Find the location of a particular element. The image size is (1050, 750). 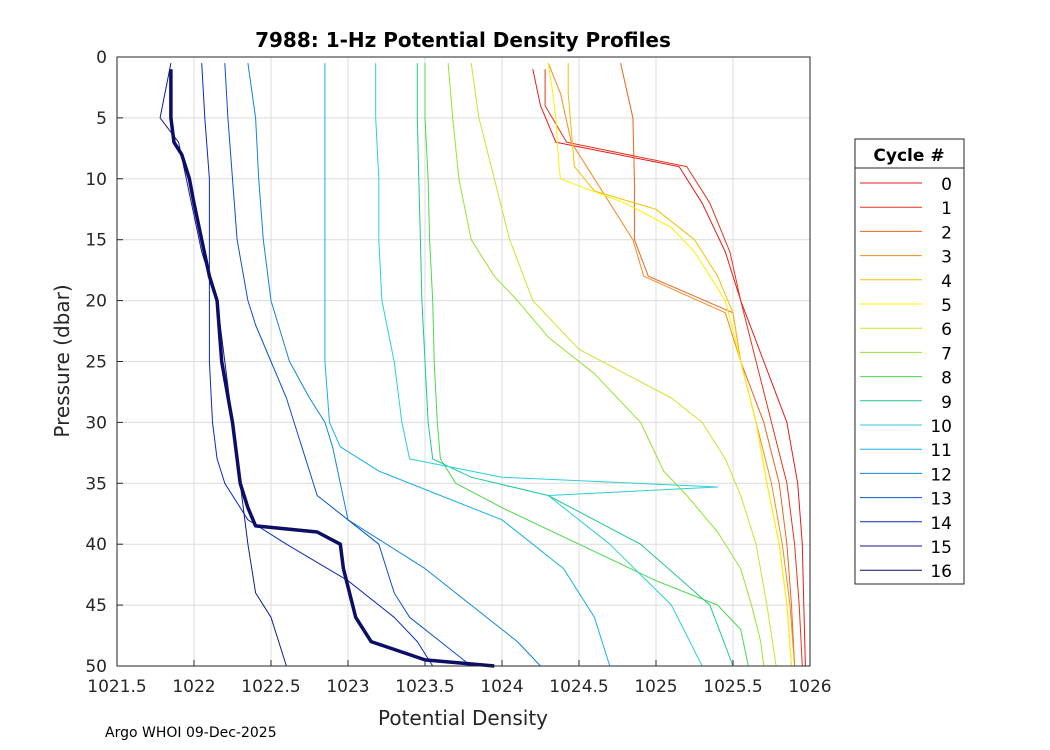

legend-label-cycle-0: 0 is located at coordinates (946, 185).